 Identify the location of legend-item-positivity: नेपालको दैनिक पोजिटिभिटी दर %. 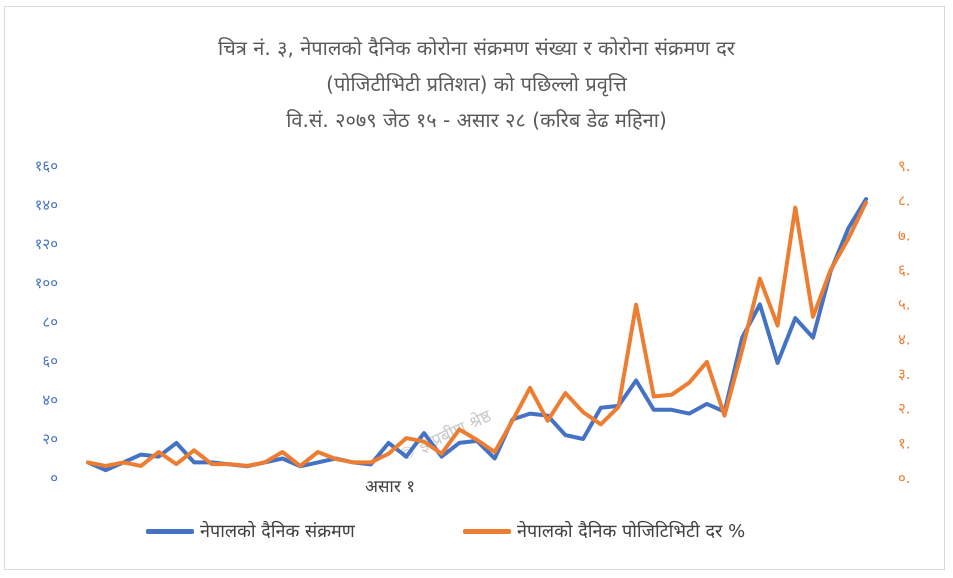
(604, 531).